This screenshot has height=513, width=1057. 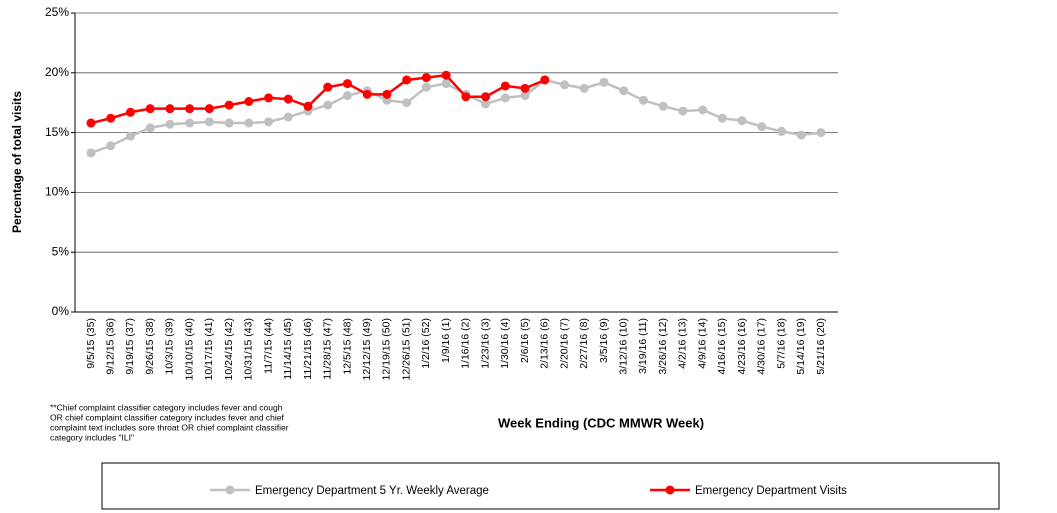 What do you see at coordinates (91, 343) in the screenshot?
I see `x-tick-label: 9/5/15 (35)` at bounding box center [91, 343].